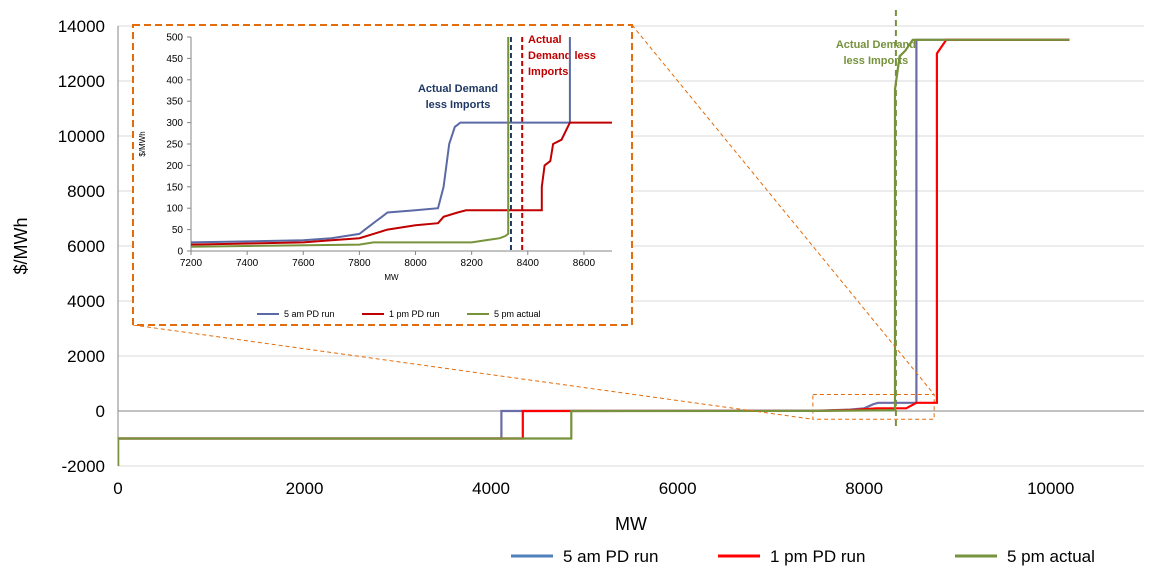 Image resolution: width=1163 pixels, height=574 pixels. Describe the element at coordinates (548, 72) in the screenshot. I see `inset-reference-label: Imports` at that location.